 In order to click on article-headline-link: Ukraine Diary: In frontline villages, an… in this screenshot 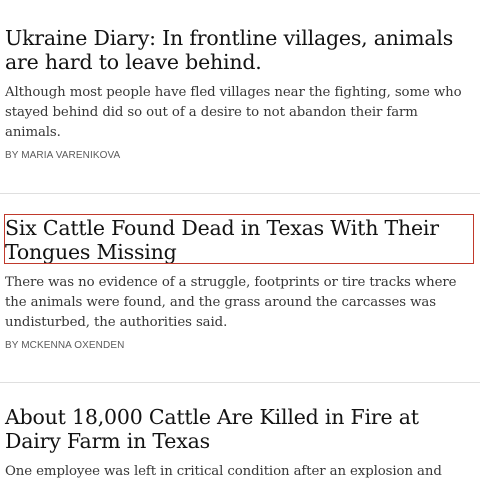, I will do `click(229, 50)`.